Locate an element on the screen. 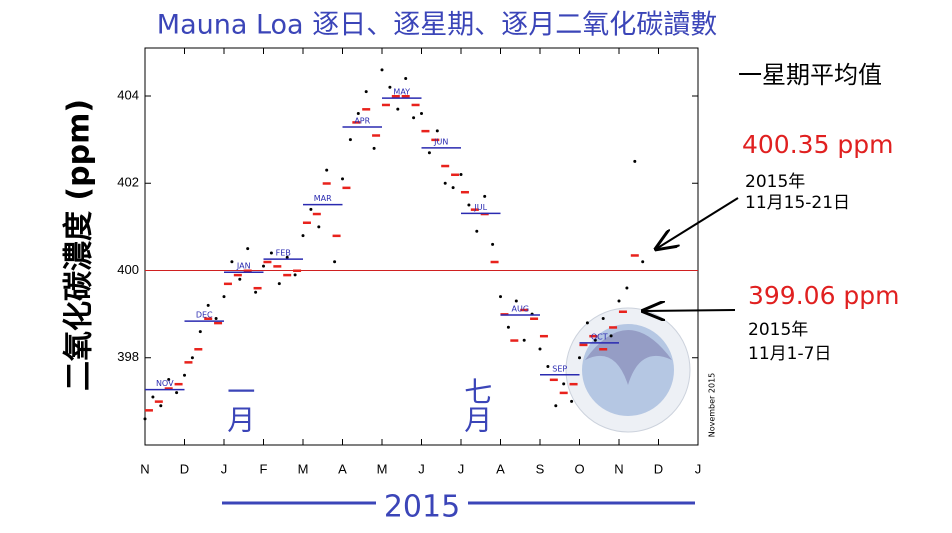 The width and height of the screenshot is (952, 533). annotation-year: 2015年 is located at coordinates (778, 330).